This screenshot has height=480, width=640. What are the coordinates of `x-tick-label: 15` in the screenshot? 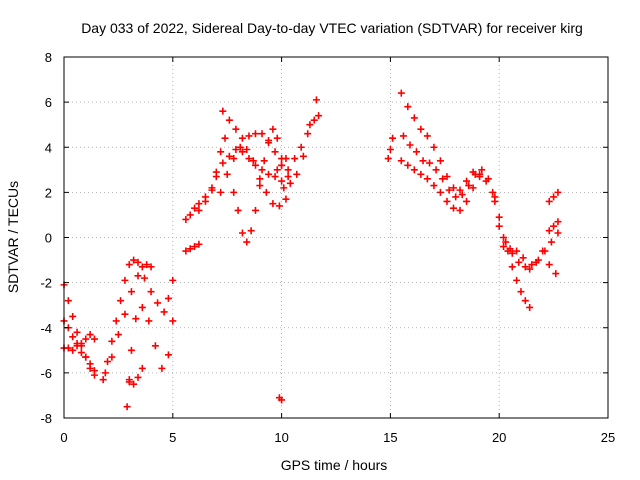 It's located at (390, 437).